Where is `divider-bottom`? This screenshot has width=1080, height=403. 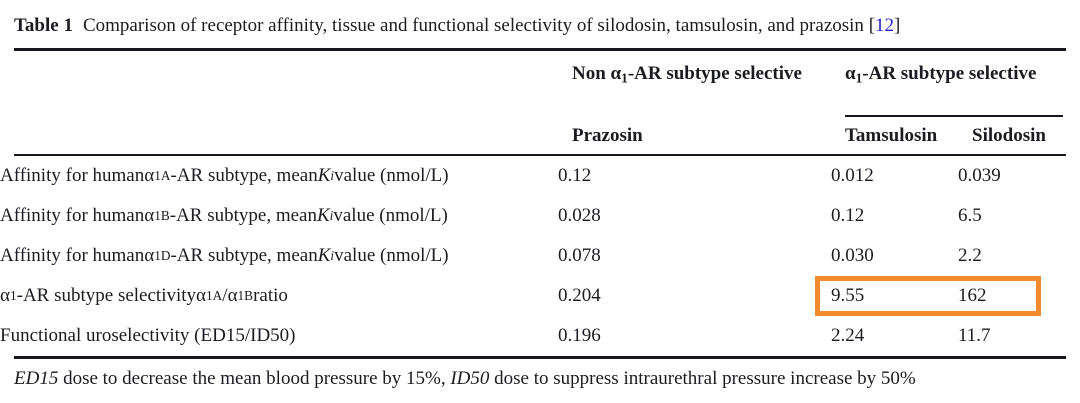 divider-bottom is located at coordinates (540, 357).